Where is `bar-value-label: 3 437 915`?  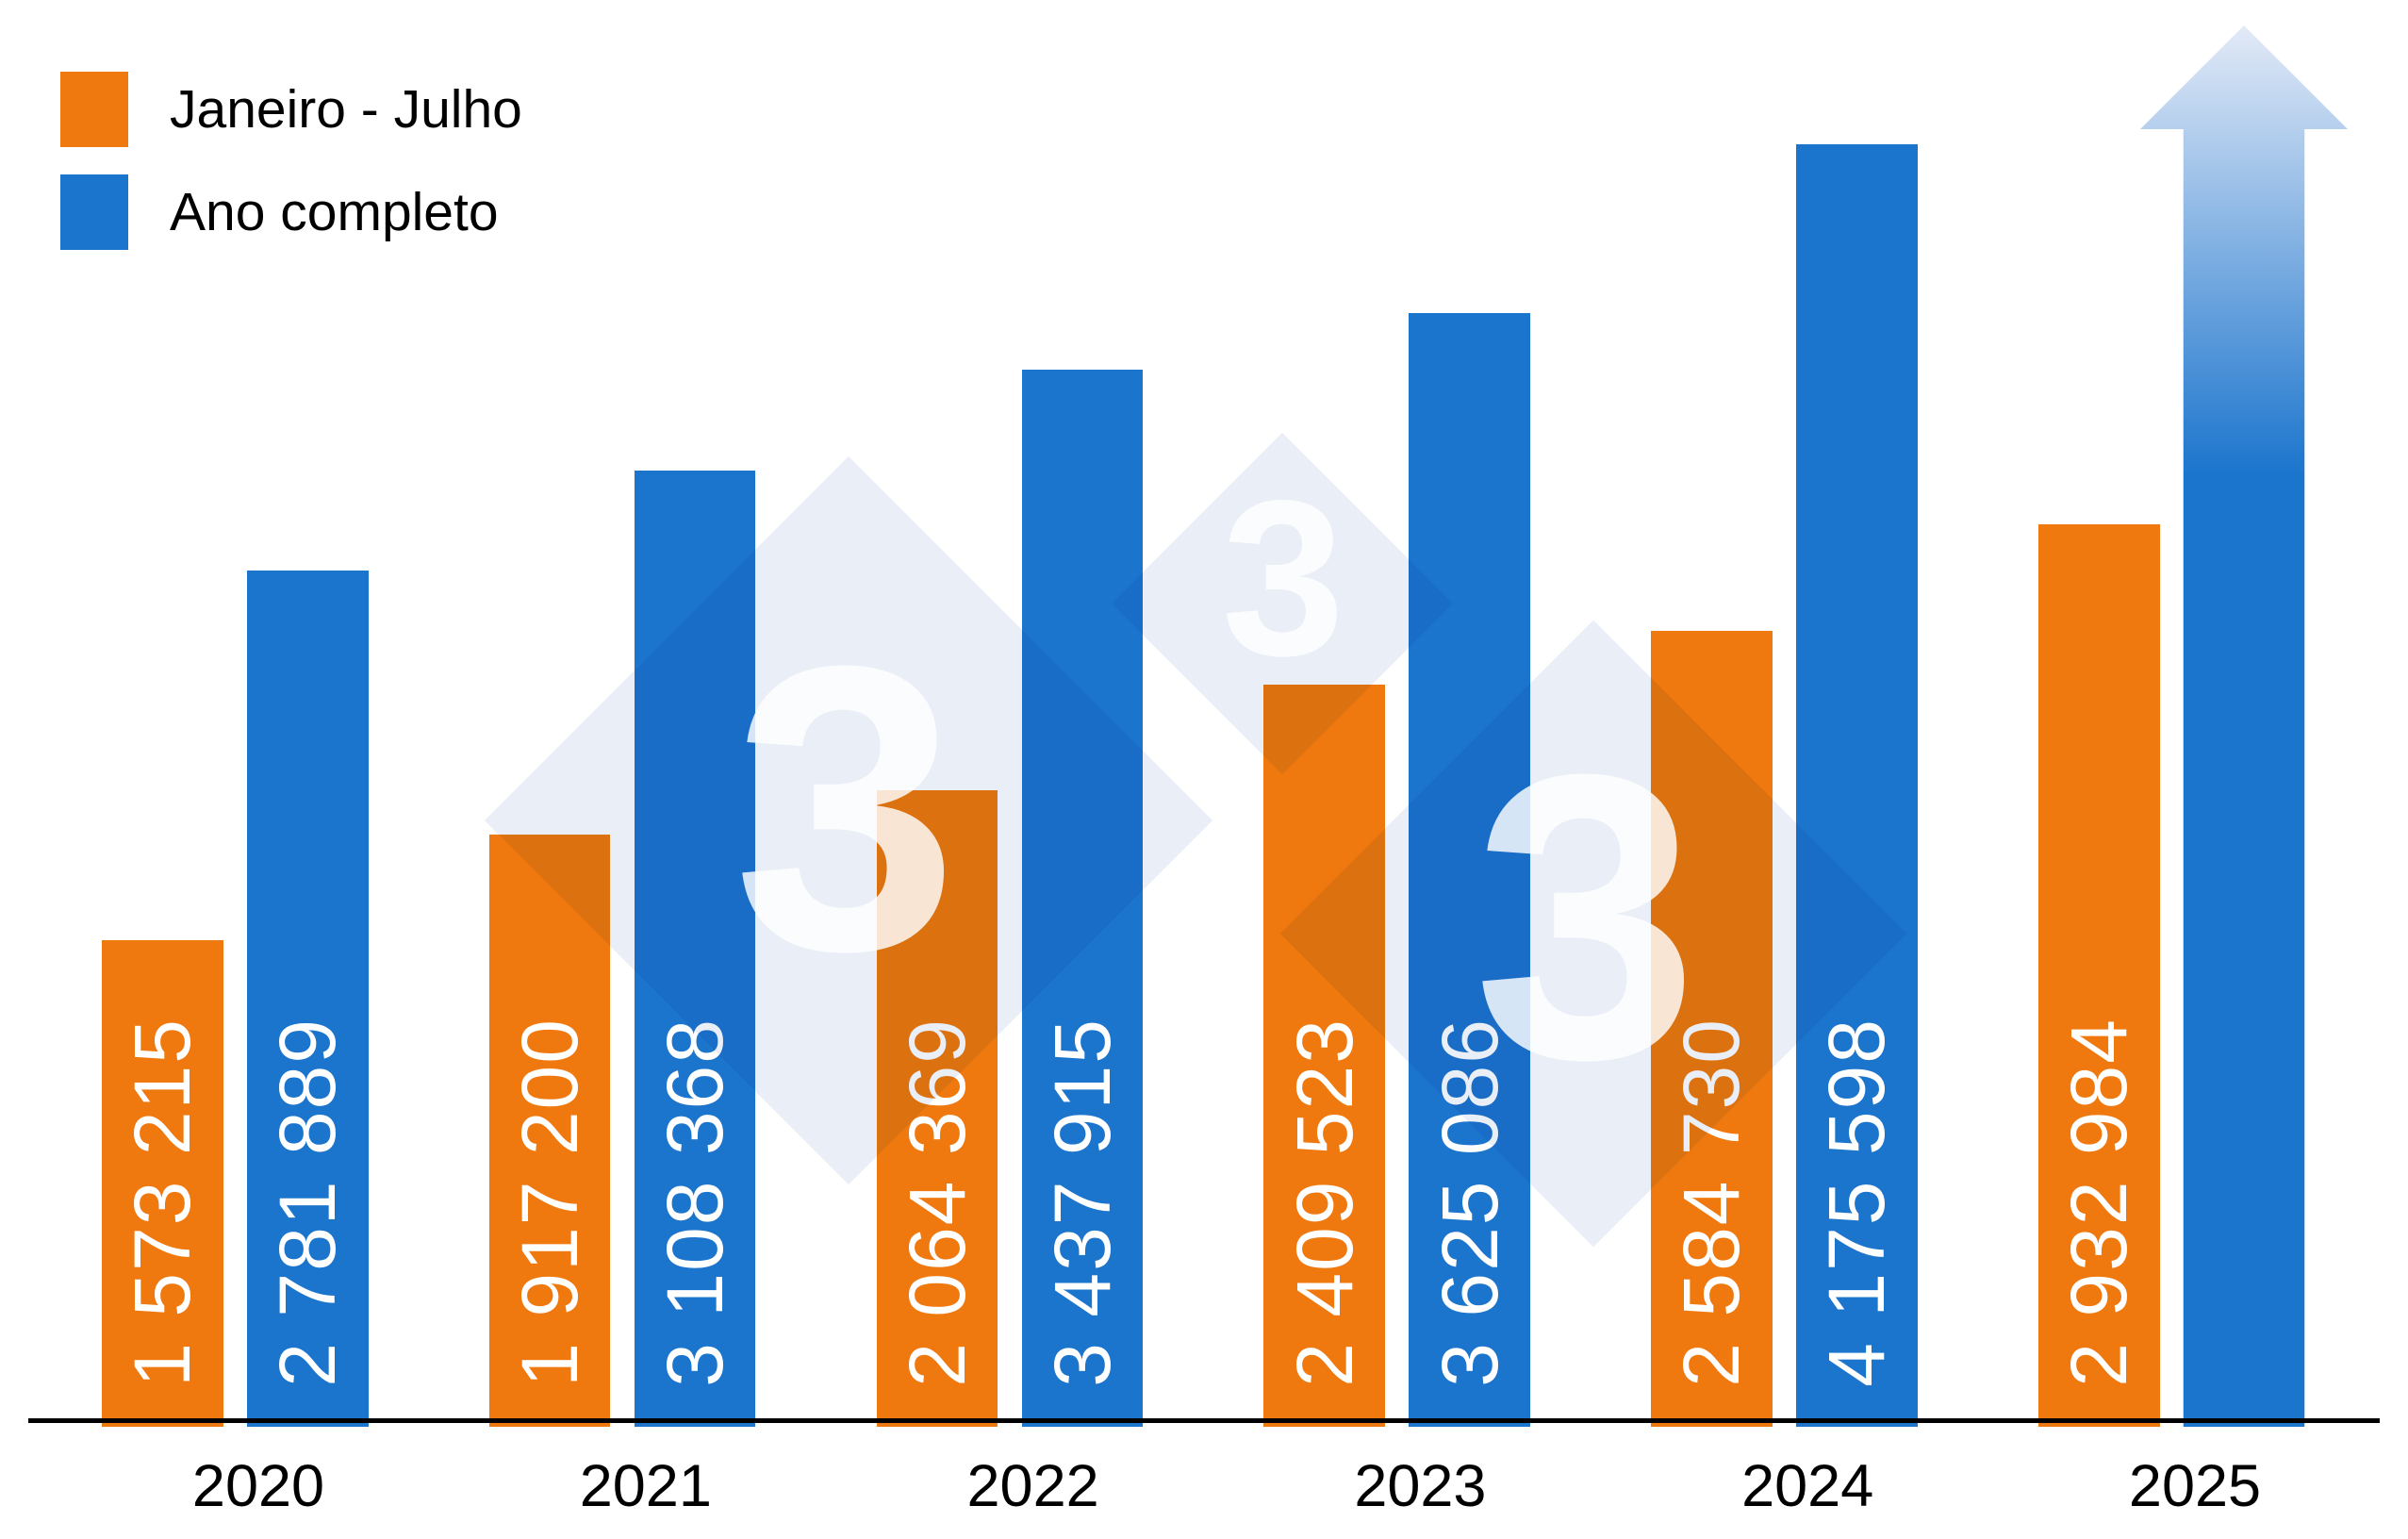
bar-value-label: 3 437 915 is located at coordinates (1082, 1202).